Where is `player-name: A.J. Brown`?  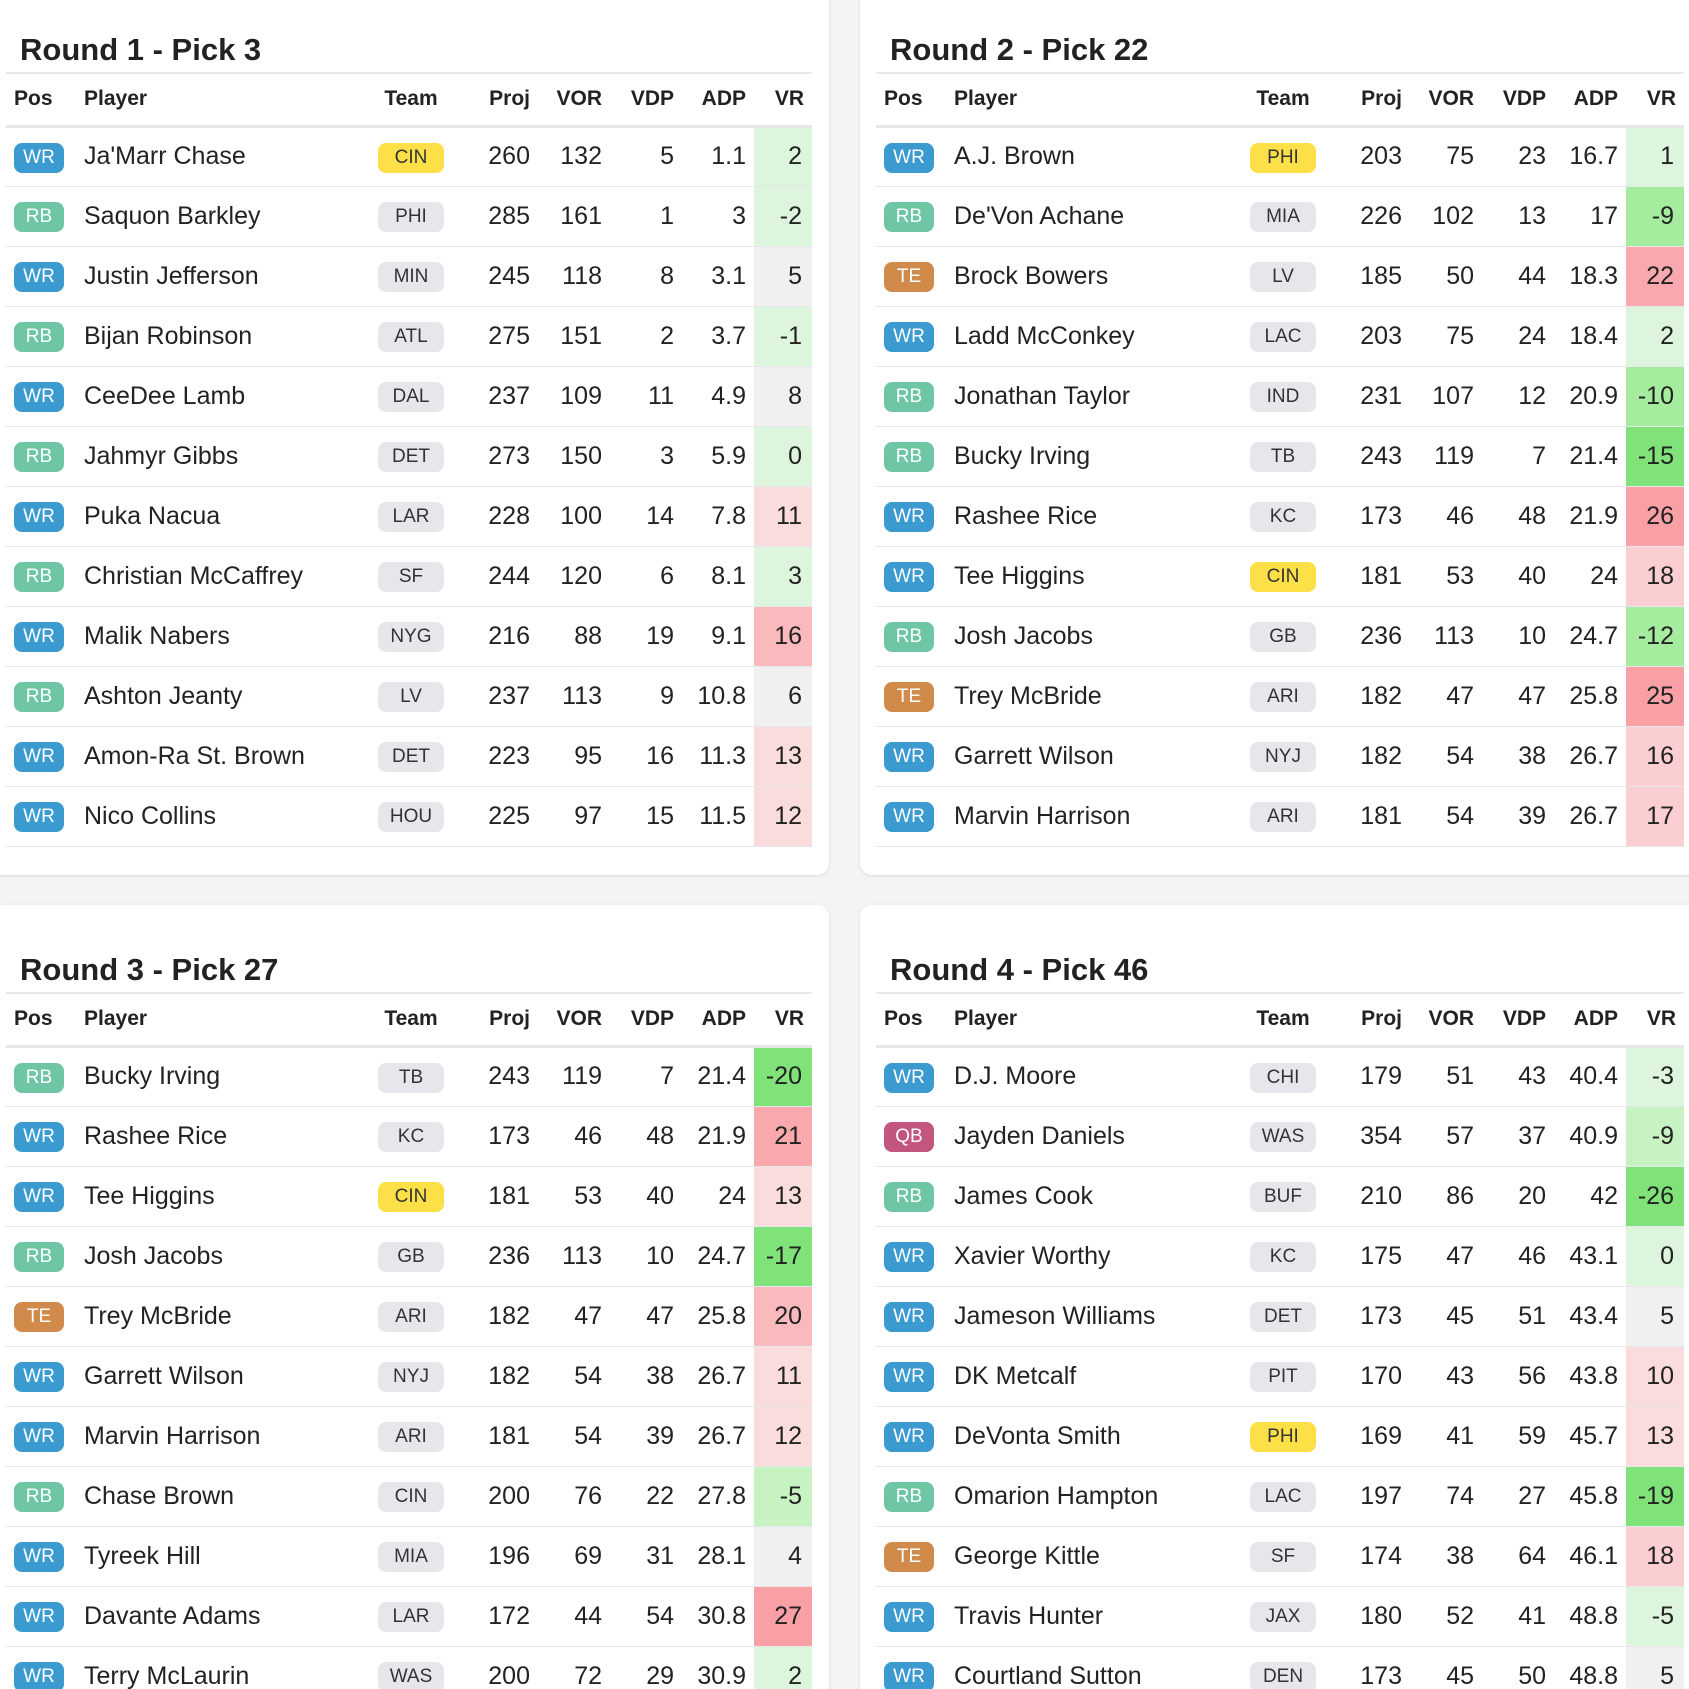
player-name: A.J. Brown is located at coordinates (1014, 156).